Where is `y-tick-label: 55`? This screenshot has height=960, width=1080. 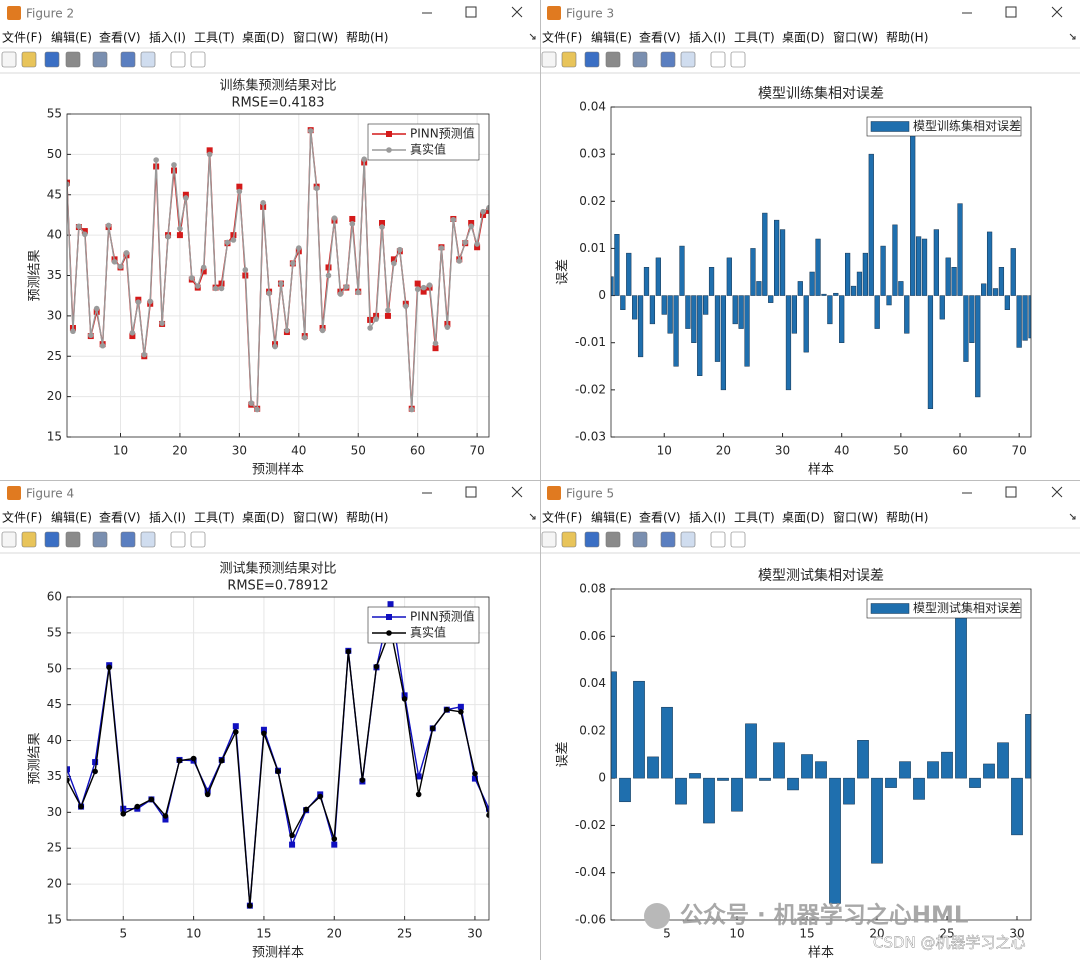
y-tick-label: 55 is located at coordinates (54, 114).